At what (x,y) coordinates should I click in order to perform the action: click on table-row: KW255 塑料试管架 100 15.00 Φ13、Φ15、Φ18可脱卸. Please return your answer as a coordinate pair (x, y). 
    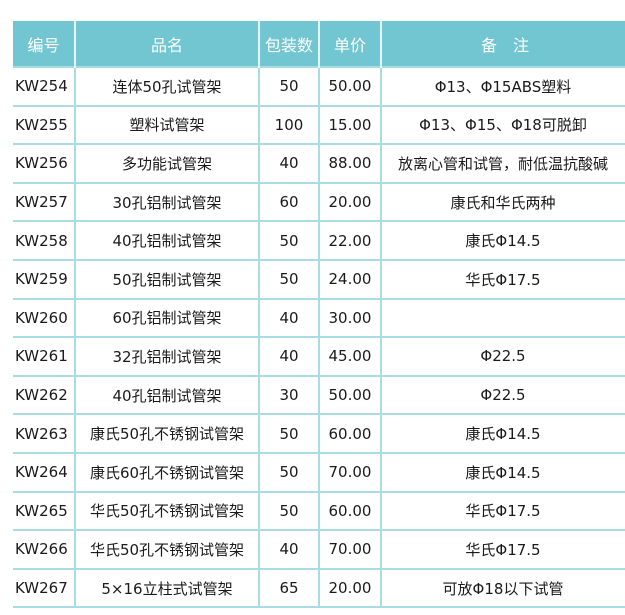
    Looking at the image, I should click on (319, 124).